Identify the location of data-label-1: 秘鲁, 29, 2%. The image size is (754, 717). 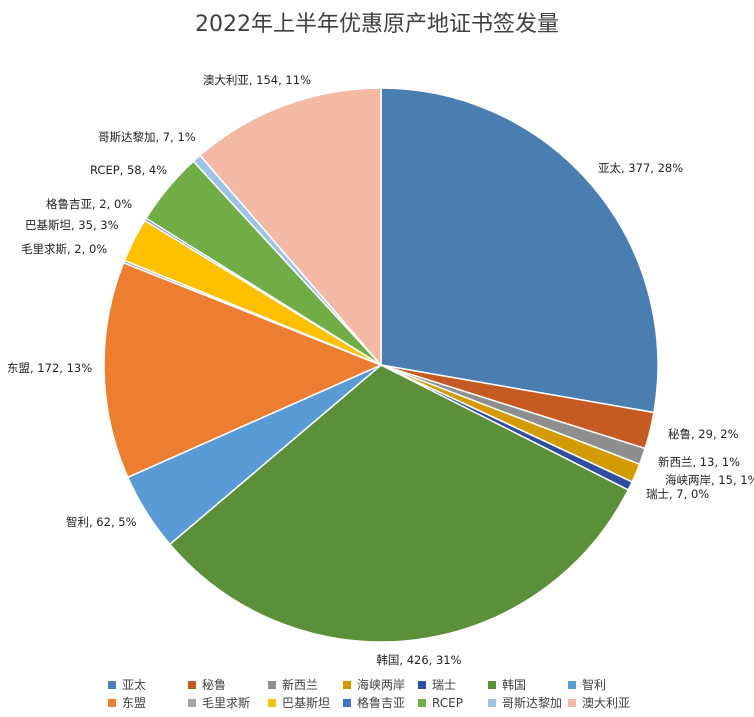
(703, 434).